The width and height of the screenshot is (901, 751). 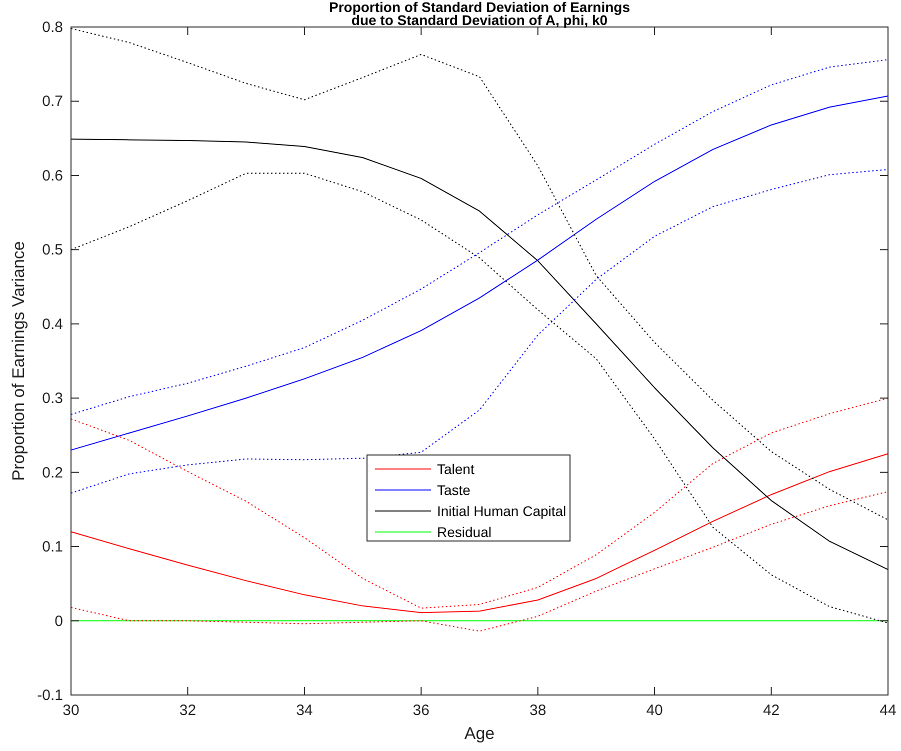 What do you see at coordinates (52, 399) in the screenshot?
I see `y-tick-label: 0.3` at bounding box center [52, 399].